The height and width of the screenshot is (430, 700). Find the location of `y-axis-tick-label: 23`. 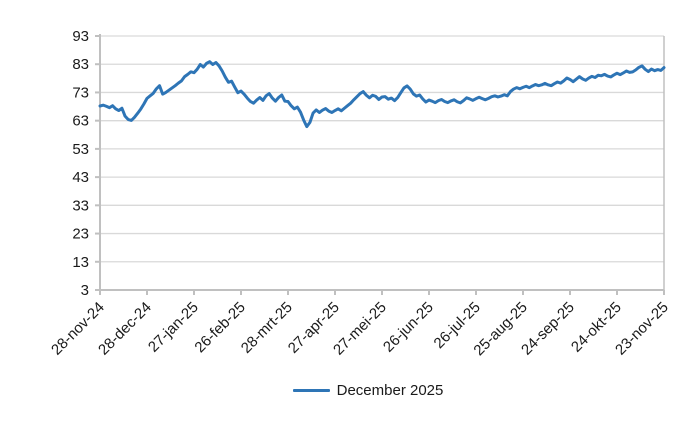

y-axis-tick-label: 23 is located at coordinates (80, 234).